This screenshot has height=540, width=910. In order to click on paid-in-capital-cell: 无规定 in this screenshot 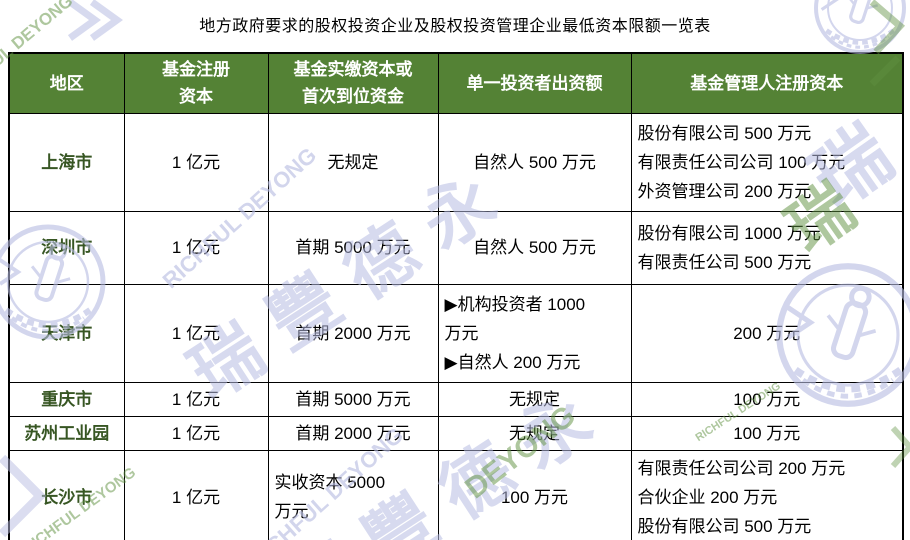, I will do `click(353, 162)`.